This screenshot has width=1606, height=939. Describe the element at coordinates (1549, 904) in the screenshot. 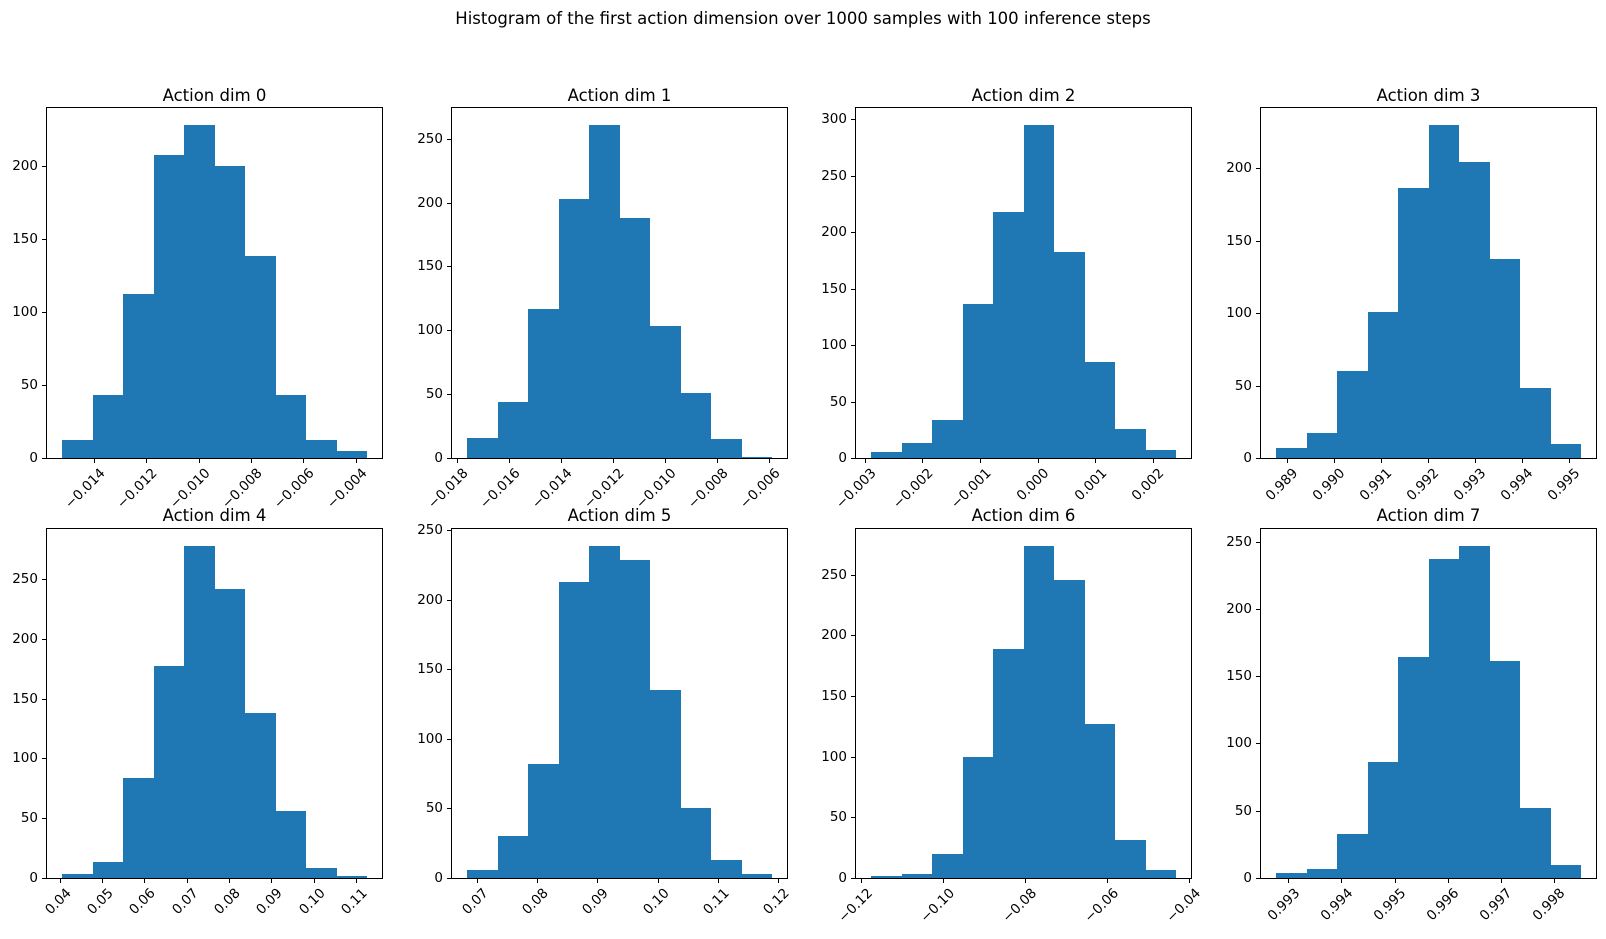

I see `x-tick-label: 0.998` at that location.